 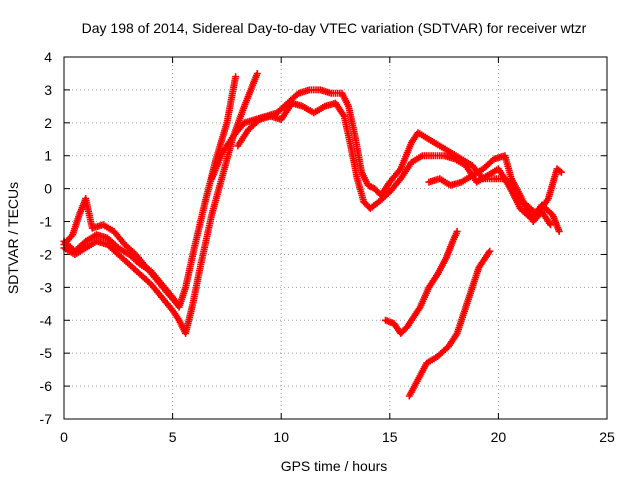 What do you see at coordinates (398, 167) in the screenshot?
I see `series-track-e` at bounding box center [398, 167].